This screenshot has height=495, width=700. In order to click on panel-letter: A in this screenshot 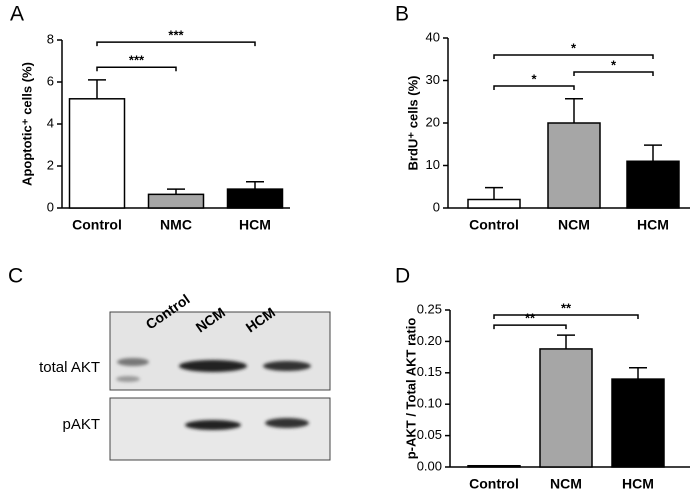, I will do `click(17, 14)`.